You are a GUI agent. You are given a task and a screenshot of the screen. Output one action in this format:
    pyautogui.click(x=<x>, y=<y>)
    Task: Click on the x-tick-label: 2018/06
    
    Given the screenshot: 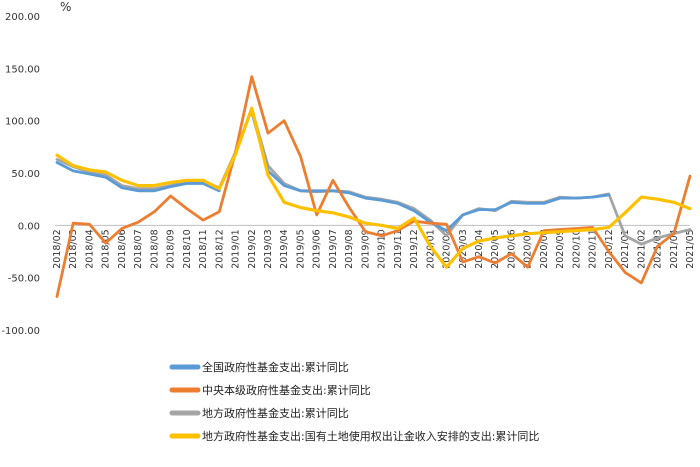 What is the action you would take?
    pyautogui.click(x=122, y=248)
    